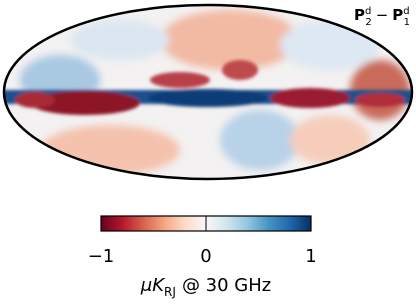 The width and height of the screenshot is (416, 308). I want to click on label-part: @ 30 GHz, so click(226, 285).